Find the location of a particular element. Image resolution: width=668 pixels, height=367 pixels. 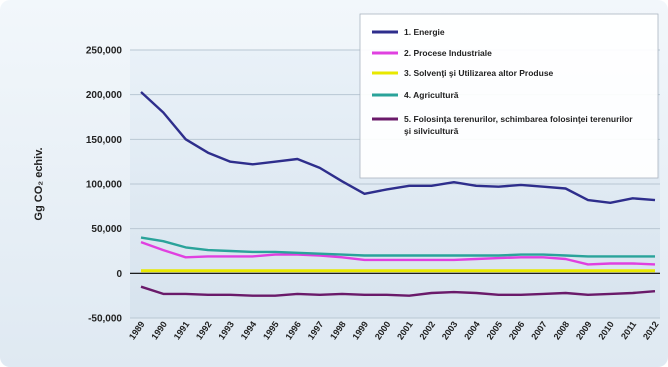

x-tick-label: 2012 is located at coordinates (651, 330).